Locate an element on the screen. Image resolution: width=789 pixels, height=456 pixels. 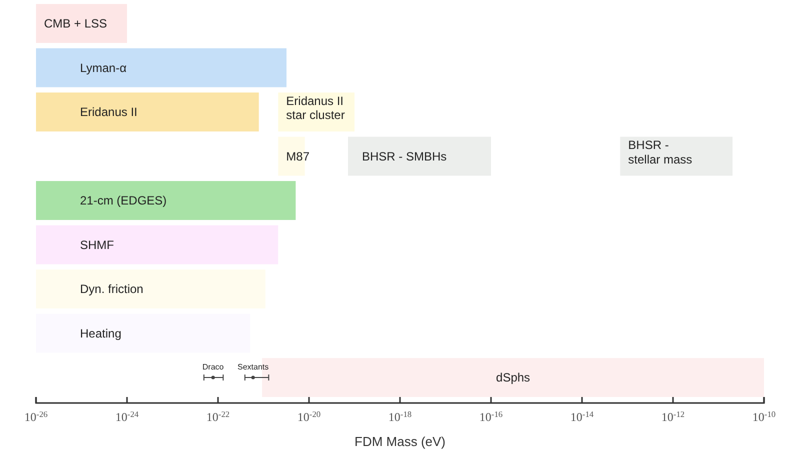
x-axis-title: FDM Mass (eV) is located at coordinates (400, 441).